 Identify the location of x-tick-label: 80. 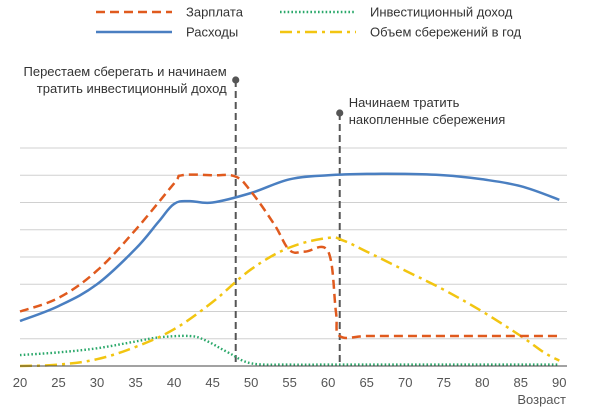
(482, 382).